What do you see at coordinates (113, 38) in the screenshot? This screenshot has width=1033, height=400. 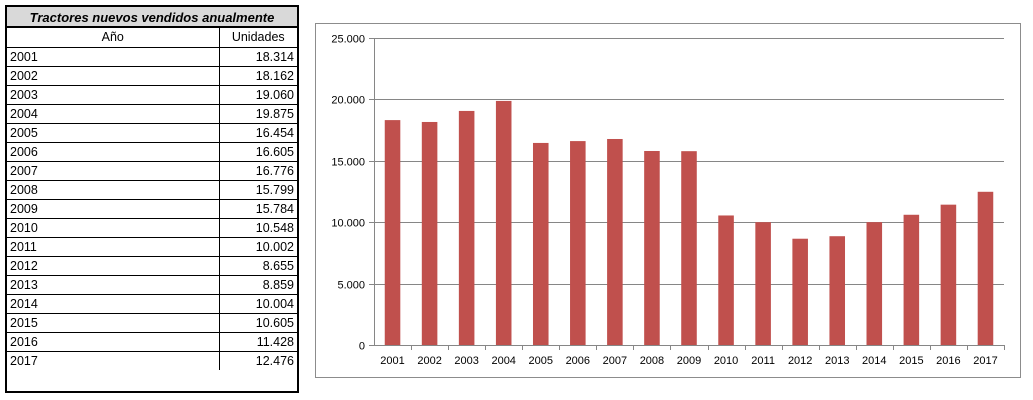 I see `column-header-year: Año` at bounding box center [113, 38].